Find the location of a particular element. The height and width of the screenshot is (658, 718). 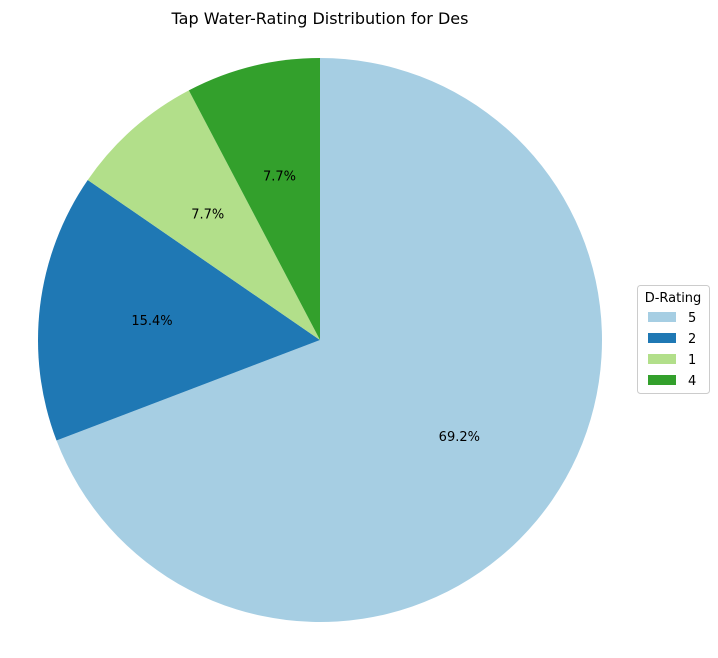

pie-label-1: 7.7% is located at coordinates (207, 214).